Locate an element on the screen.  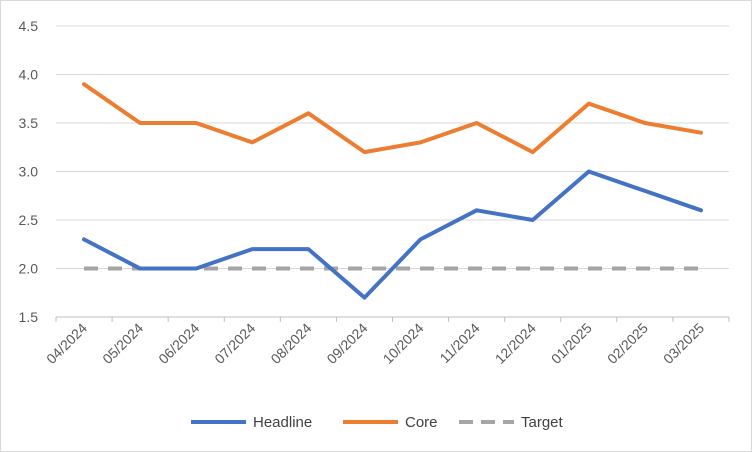
y-tick-label: 1.5 is located at coordinates (29, 317).